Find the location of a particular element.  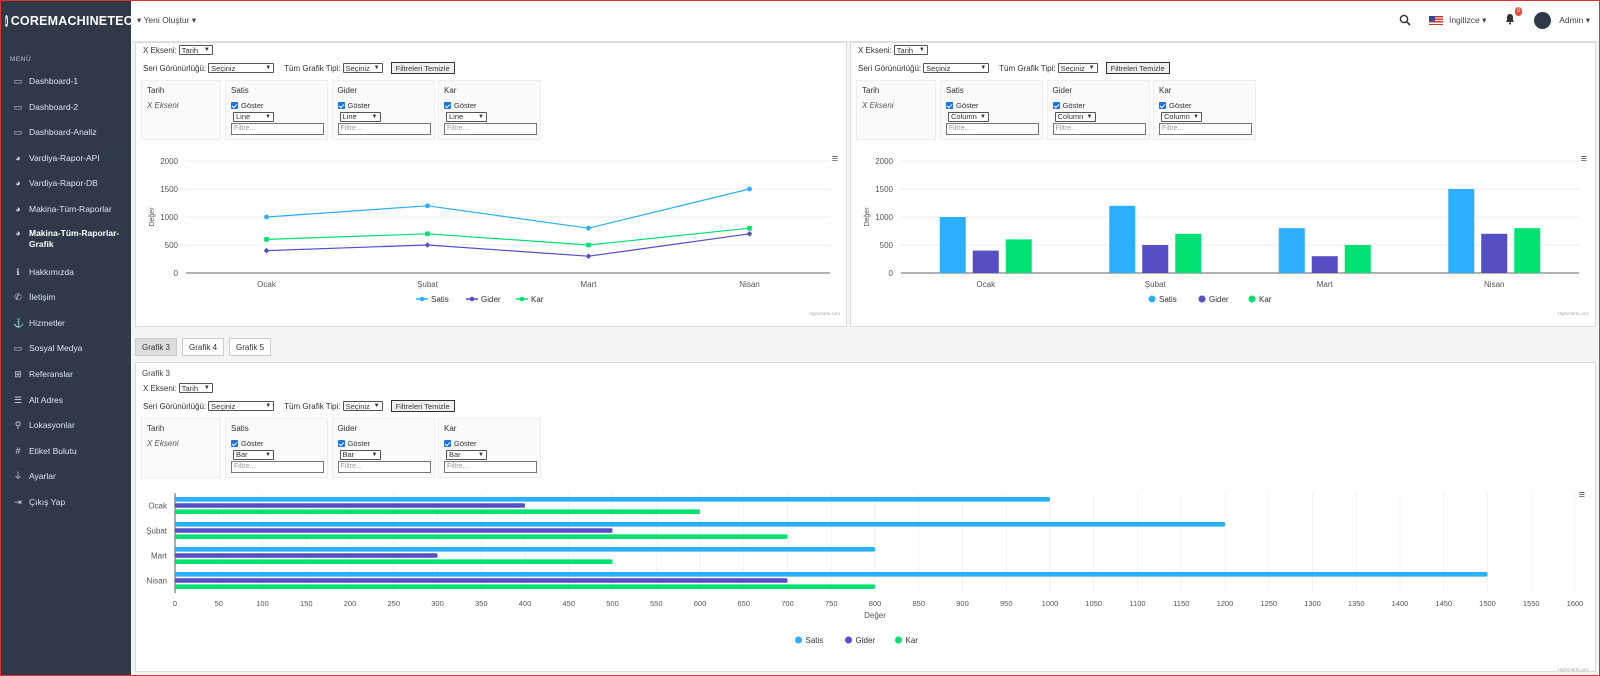

sidebar-item-referanslar: ⊞ Referanslar is located at coordinates (65, 375).